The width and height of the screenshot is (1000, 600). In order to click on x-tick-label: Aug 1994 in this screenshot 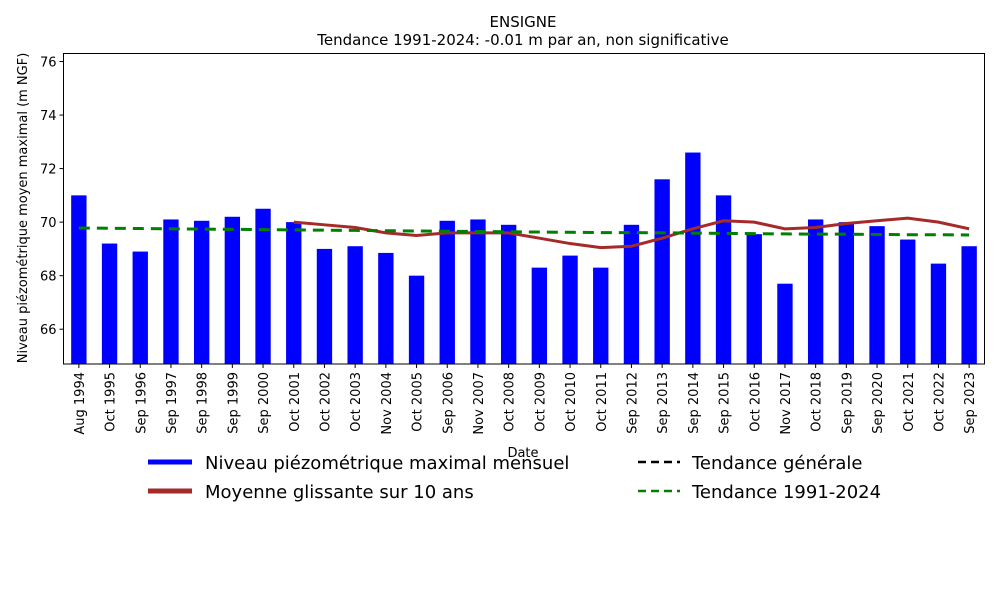, I will do `click(80, 403)`.